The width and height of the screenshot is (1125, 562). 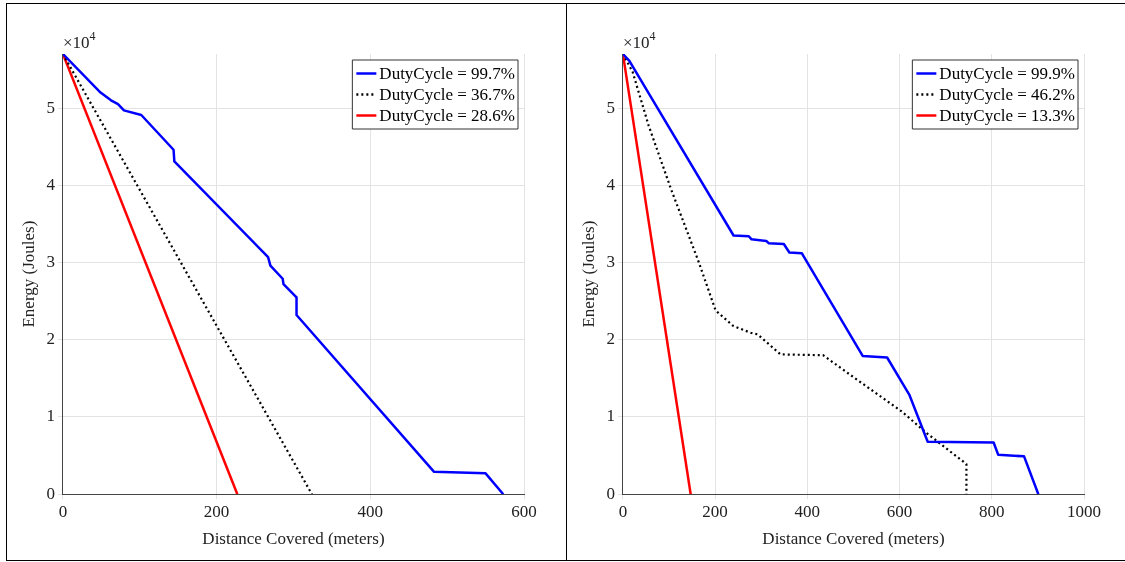 What do you see at coordinates (1084, 511) in the screenshot?
I see `x-tick-label: 1000` at bounding box center [1084, 511].